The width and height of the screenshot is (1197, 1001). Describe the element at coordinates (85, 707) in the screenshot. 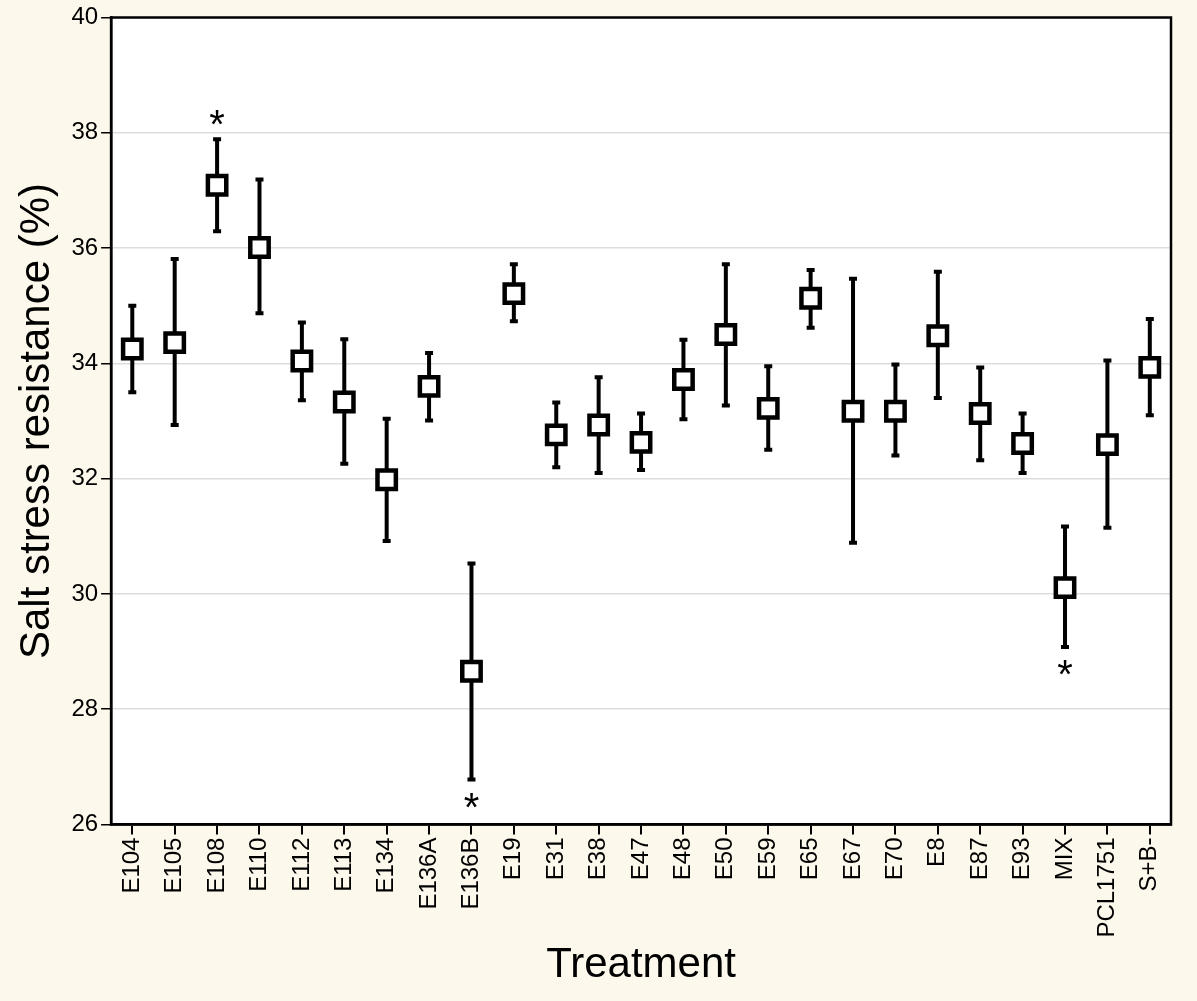

I see `y-tick-label: 28` at that location.